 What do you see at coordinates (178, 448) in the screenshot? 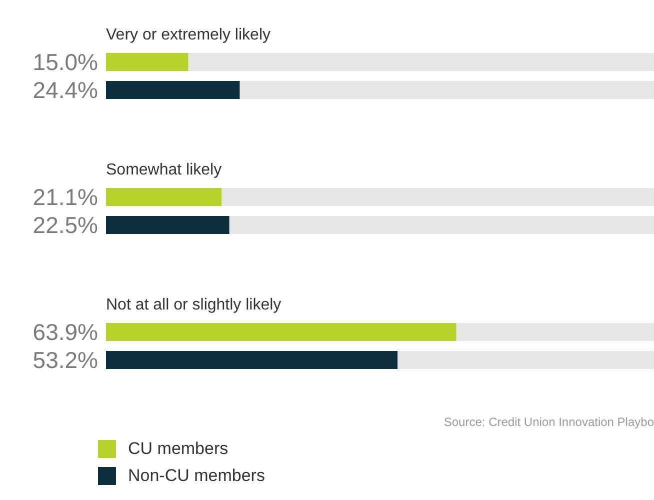
I see `legend-label: CU members` at bounding box center [178, 448].